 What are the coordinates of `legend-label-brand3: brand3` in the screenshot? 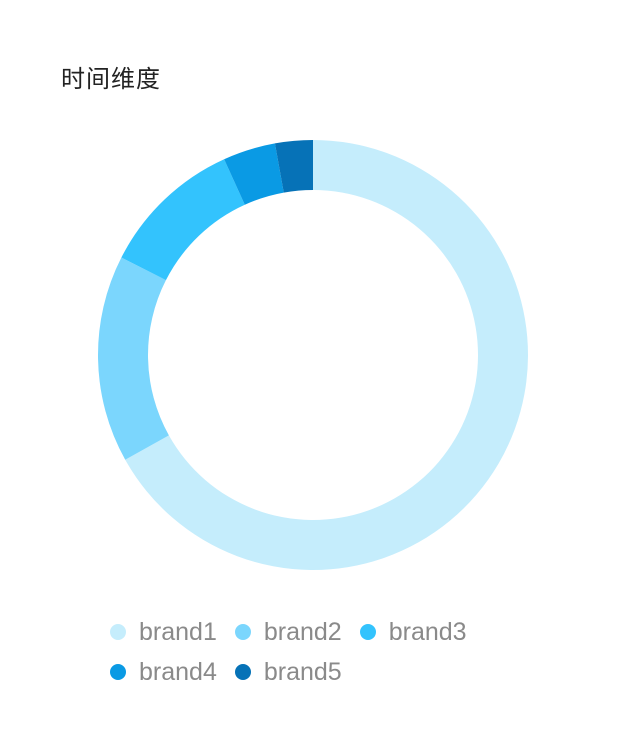 It's located at (427, 632).